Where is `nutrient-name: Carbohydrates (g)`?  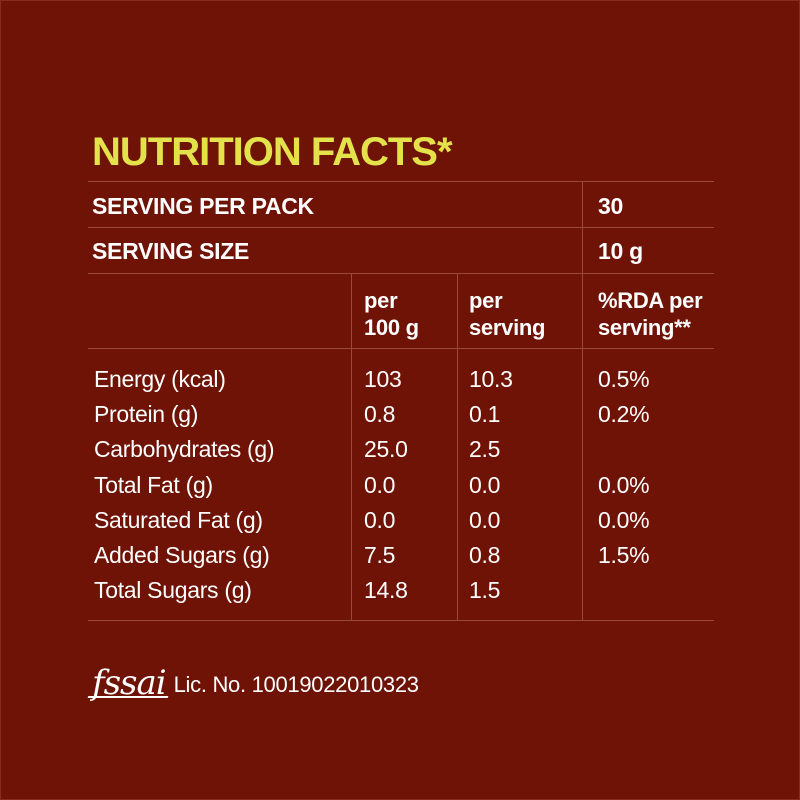
nutrient-name: Carbohydrates (g) is located at coordinates (184, 449).